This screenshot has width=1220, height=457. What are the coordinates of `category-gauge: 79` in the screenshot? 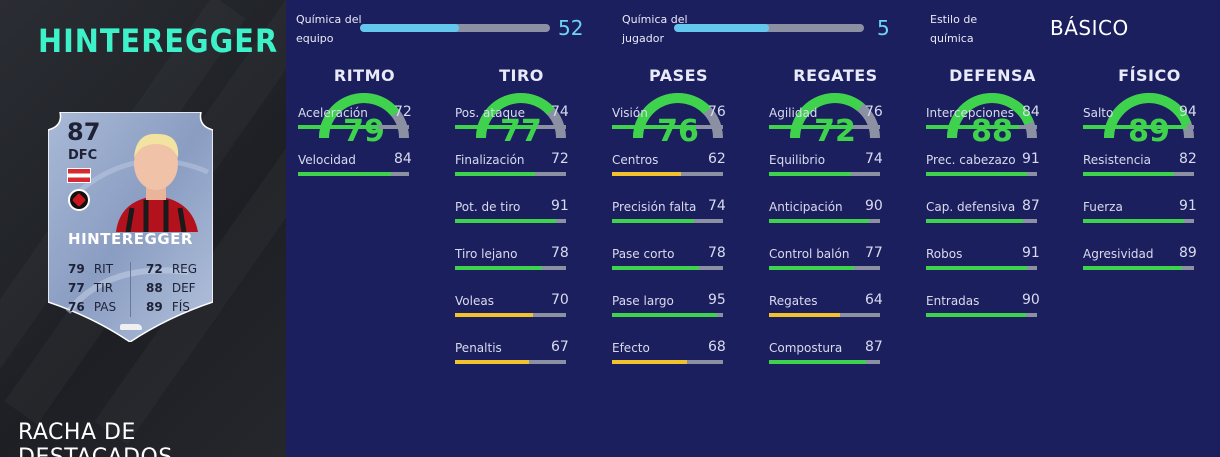 It's located at (364, 123).